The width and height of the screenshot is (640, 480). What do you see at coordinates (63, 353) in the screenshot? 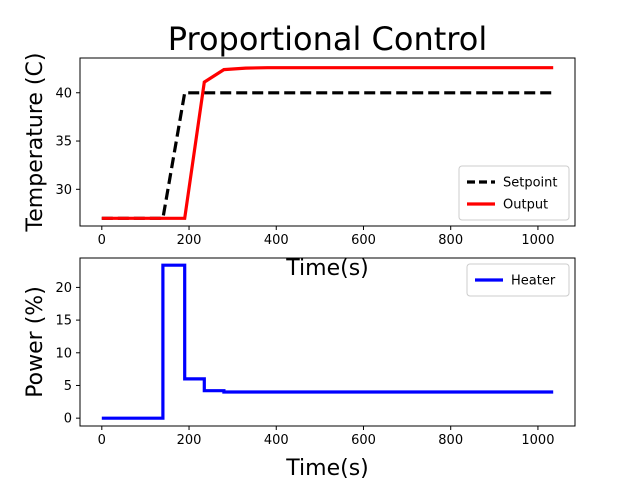
I see `y-tick-label: 10` at bounding box center [63, 353].